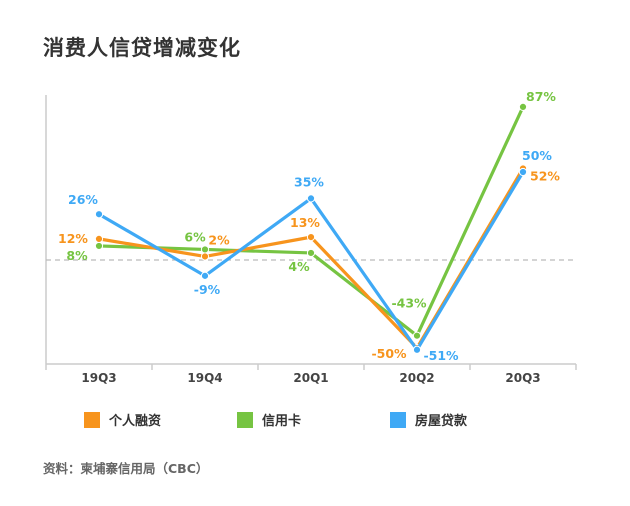 The image size is (630, 506). Describe the element at coordinates (441, 421) in the screenshot. I see `legend-label-housing: 房屋贷款` at that location.